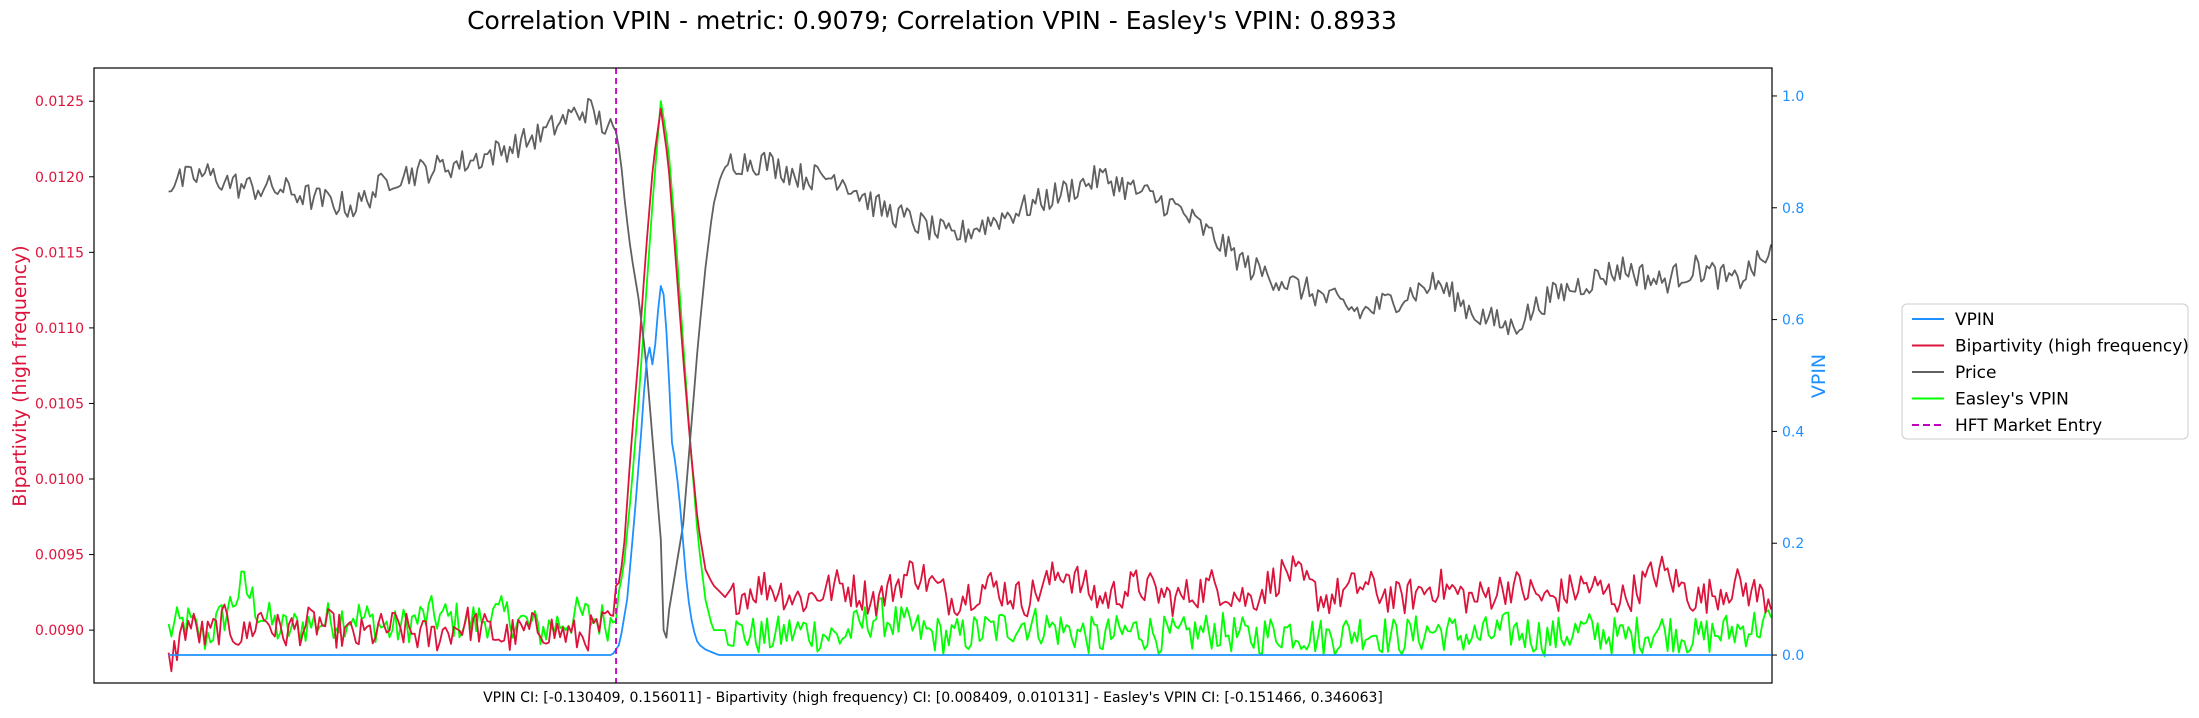 The image size is (2199, 718). I want to click on legend-box, so click(2045, 371).